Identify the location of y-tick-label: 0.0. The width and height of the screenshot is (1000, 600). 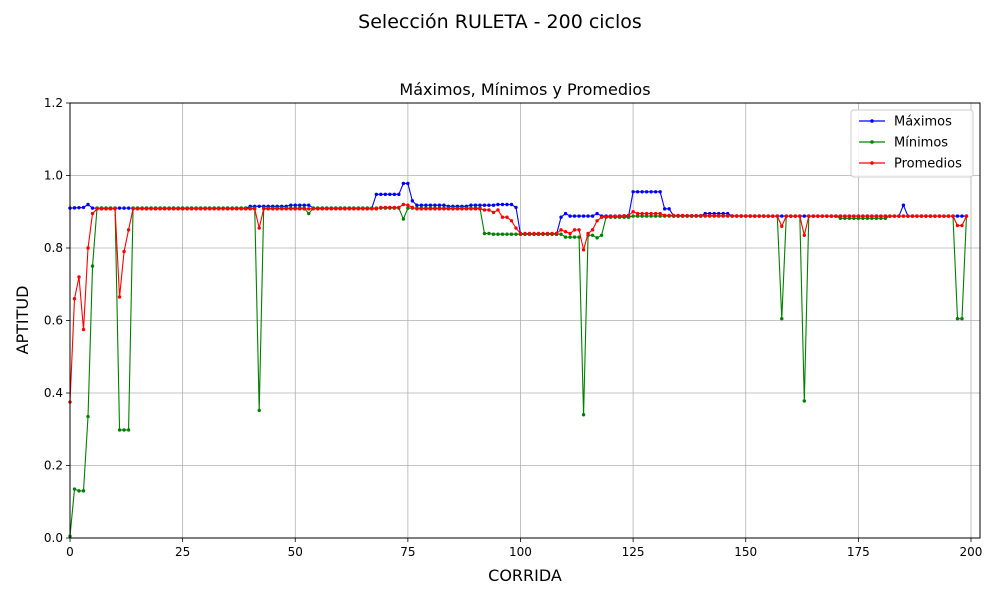
(53, 538).